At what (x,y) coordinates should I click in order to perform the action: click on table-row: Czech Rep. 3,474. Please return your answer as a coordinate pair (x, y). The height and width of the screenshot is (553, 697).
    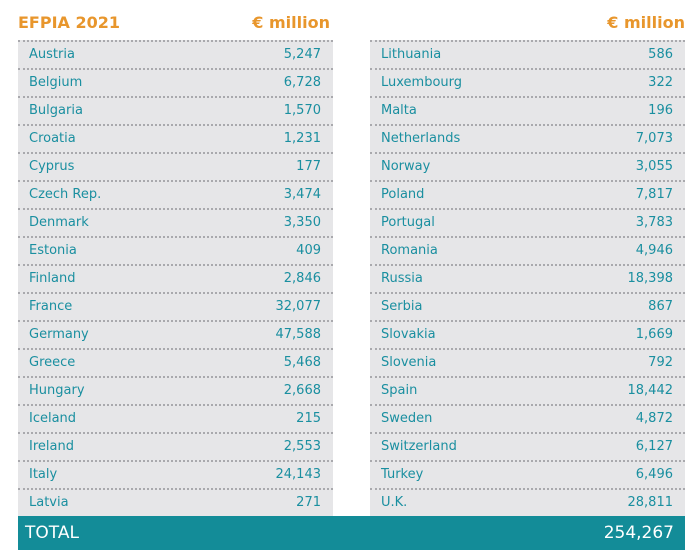
    Looking at the image, I should click on (175, 194).